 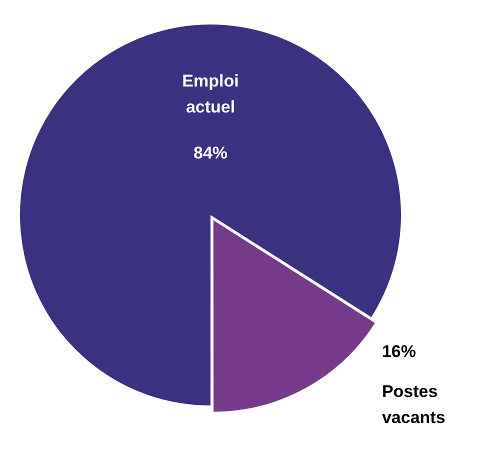 What do you see at coordinates (399, 351) in the screenshot?
I see `data-label: 16%` at bounding box center [399, 351].